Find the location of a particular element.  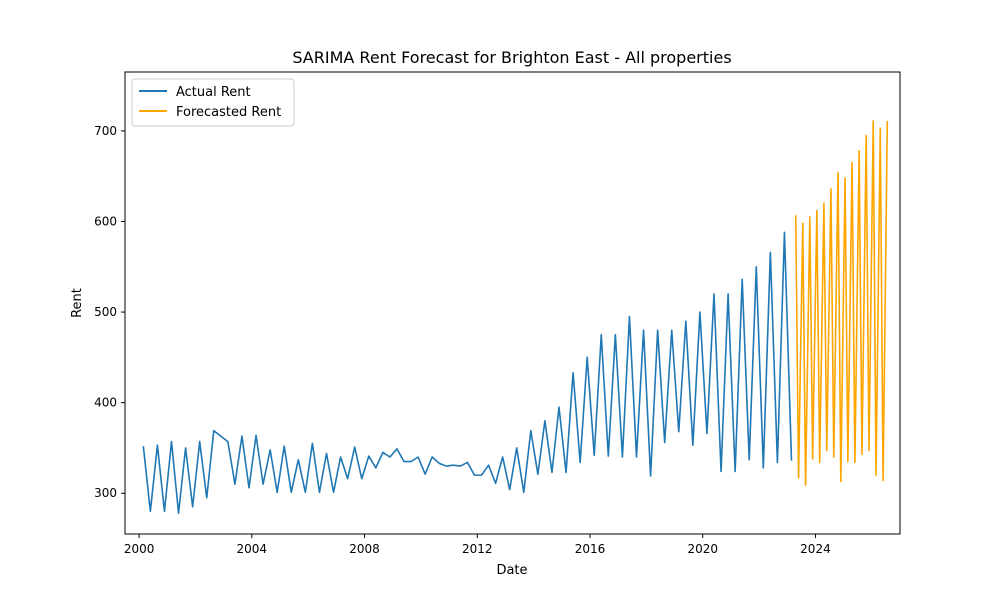

x-tick-label-2020: 2020 is located at coordinates (702, 549).